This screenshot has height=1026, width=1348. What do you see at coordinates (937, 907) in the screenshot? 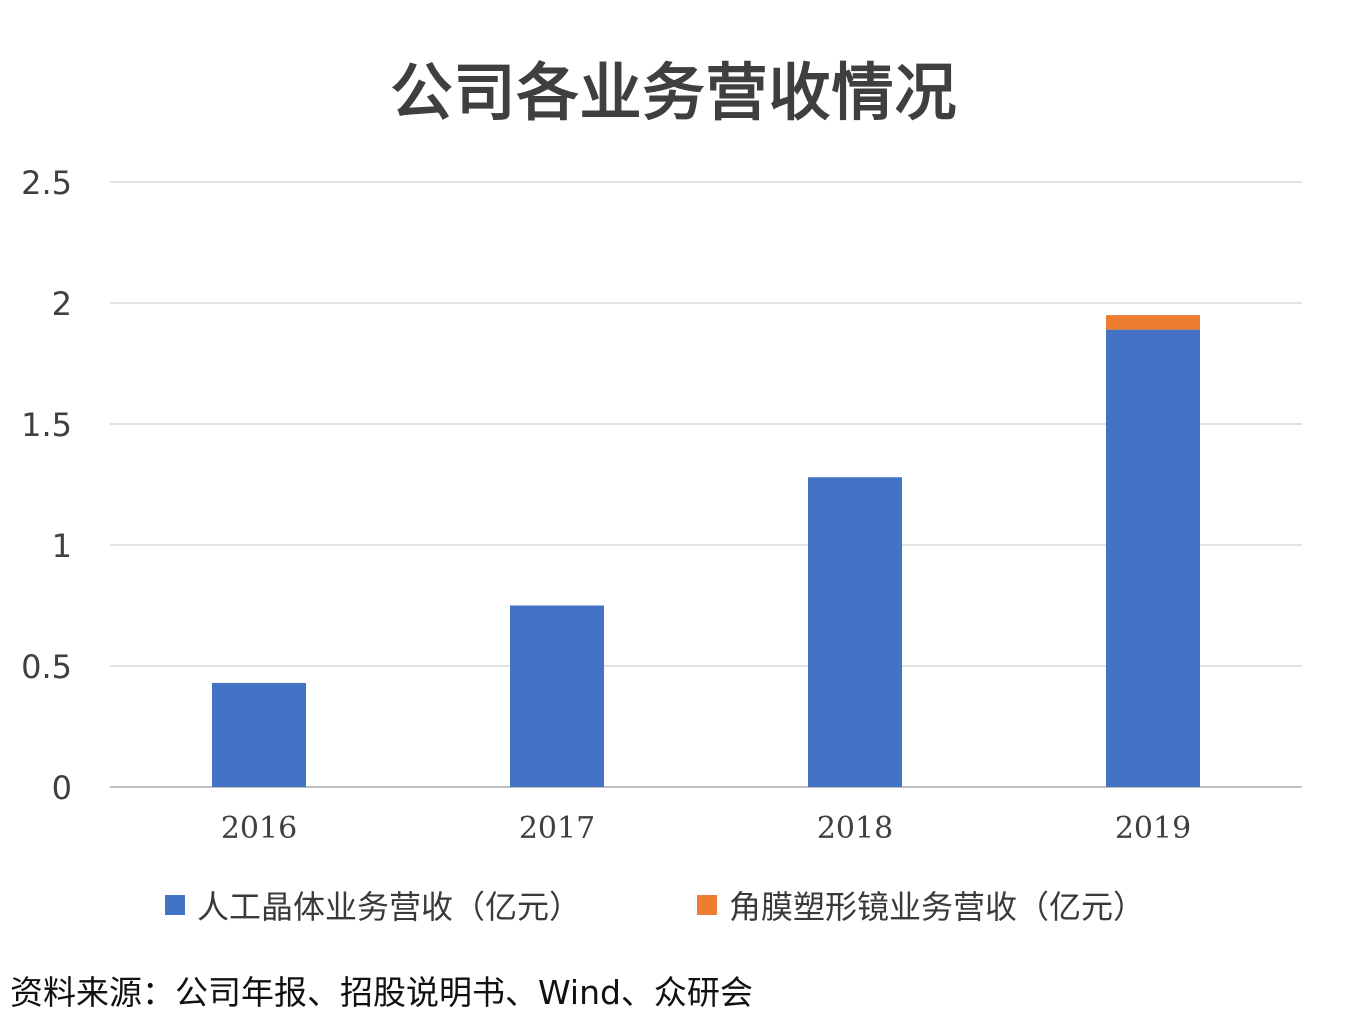
I see `legend-label-ortho-k-lens: 角膜塑形镜业务营收（亿元）` at bounding box center [937, 907].